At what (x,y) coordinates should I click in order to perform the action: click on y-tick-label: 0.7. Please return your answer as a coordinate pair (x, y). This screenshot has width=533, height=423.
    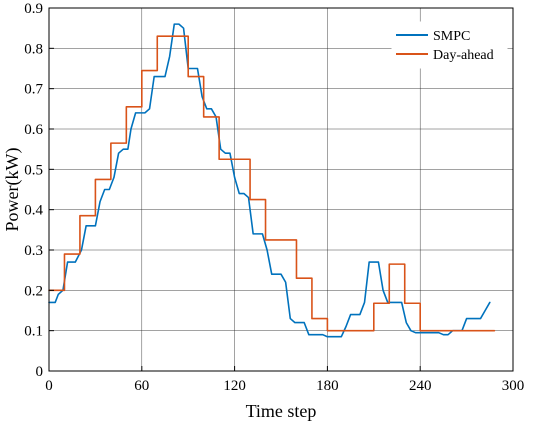
    Looking at the image, I should click on (33, 90).